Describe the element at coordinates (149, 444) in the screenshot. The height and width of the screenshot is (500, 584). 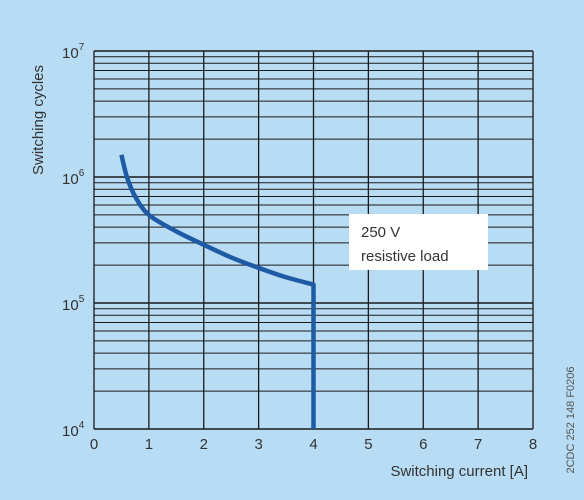
I see `x-tick-label: 1` at that location.